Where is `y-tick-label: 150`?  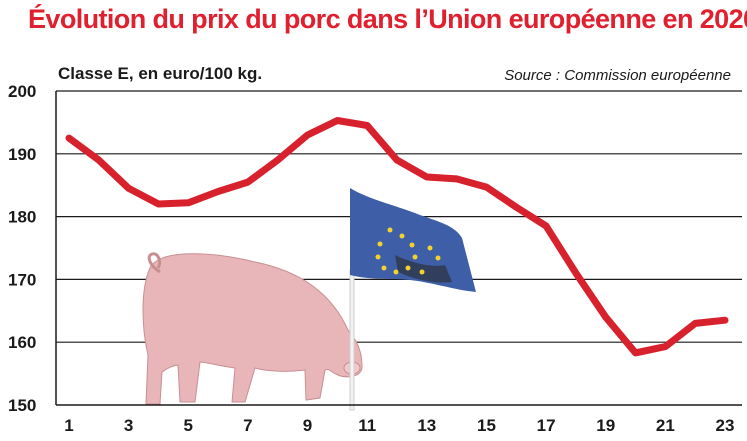
y-tick-label: 150 is located at coordinates (22, 405).